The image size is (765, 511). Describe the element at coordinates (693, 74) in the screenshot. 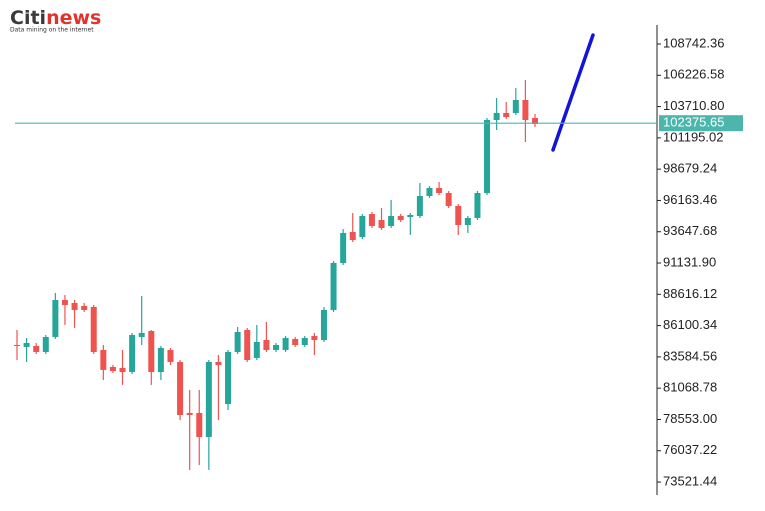

I see `y-tick-label: 106226.58` at that location.